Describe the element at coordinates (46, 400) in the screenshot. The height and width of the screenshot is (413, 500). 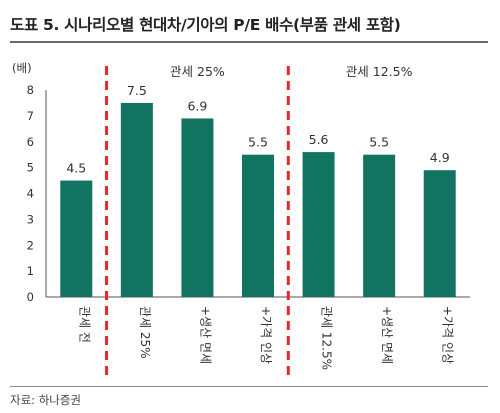
I see `source-note: 자료: 하나증권` at that location.